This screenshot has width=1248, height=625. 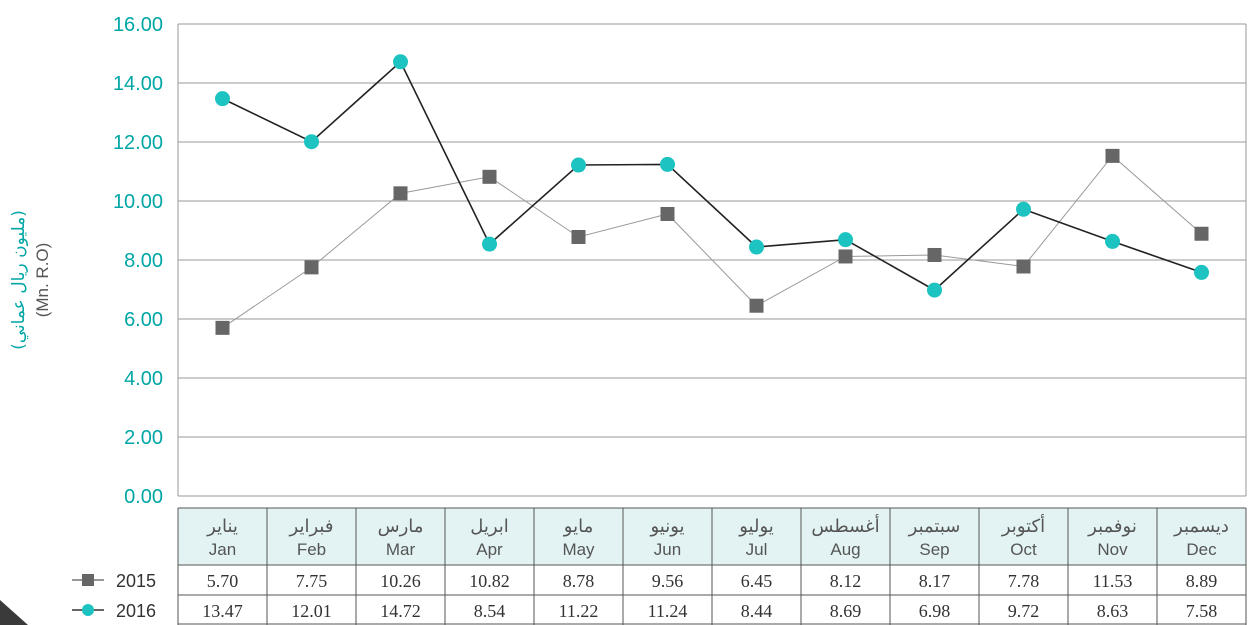 What do you see at coordinates (143, 379) in the screenshot?
I see `y-tick-label: 4.00` at bounding box center [143, 379].